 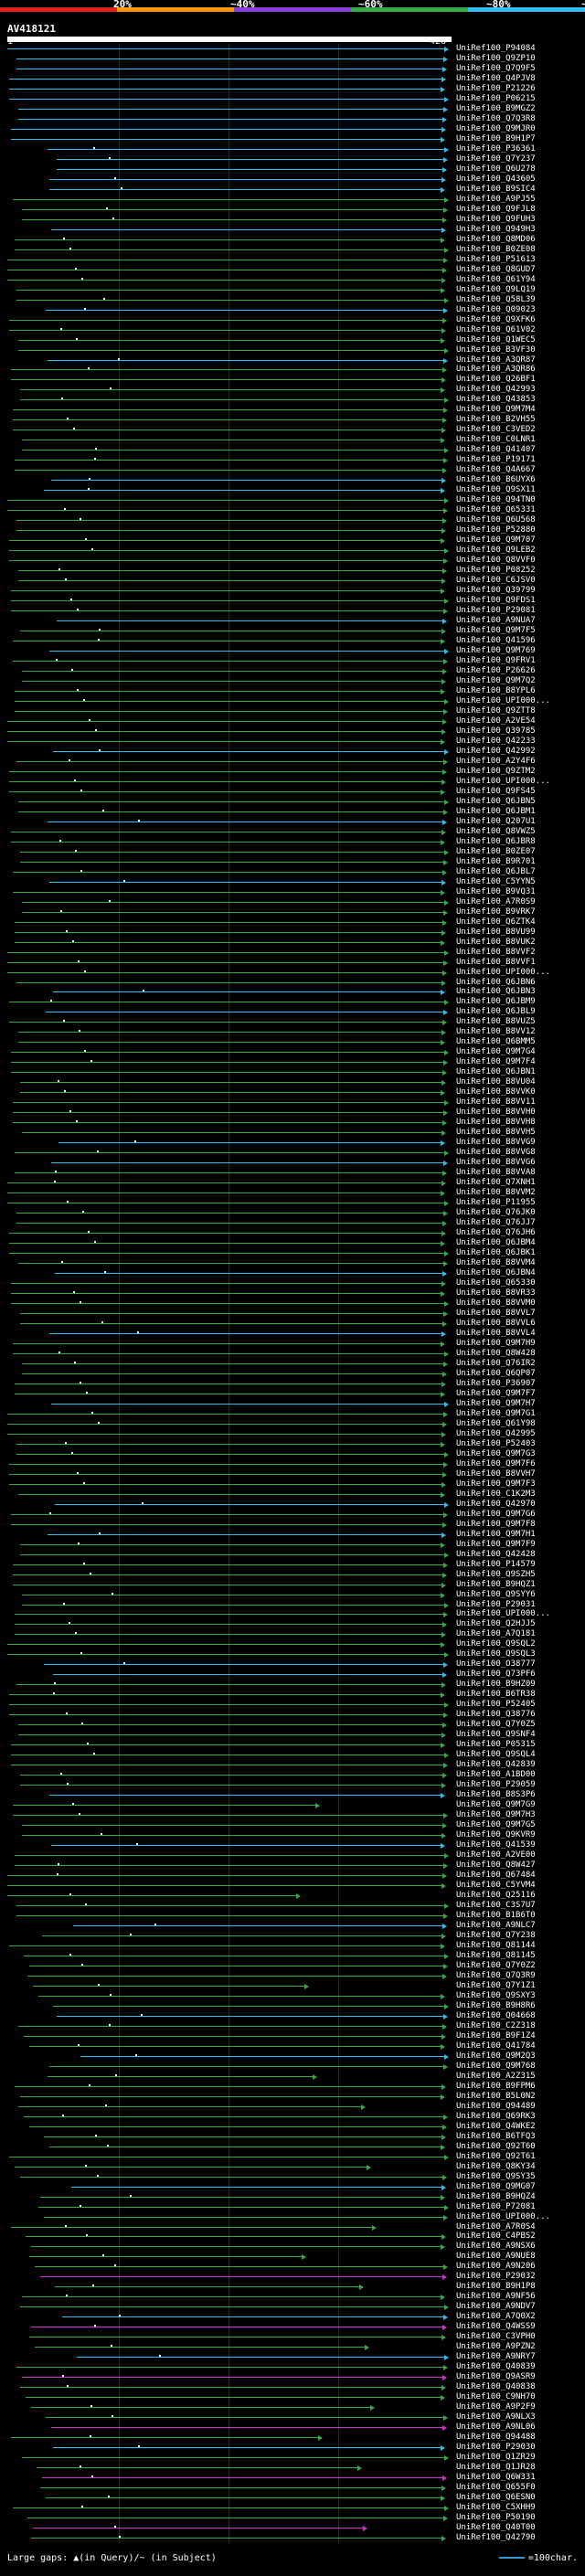 I want to click on alignment-row: UniRef100_C1K2M3, so click(x=293, y=1494).